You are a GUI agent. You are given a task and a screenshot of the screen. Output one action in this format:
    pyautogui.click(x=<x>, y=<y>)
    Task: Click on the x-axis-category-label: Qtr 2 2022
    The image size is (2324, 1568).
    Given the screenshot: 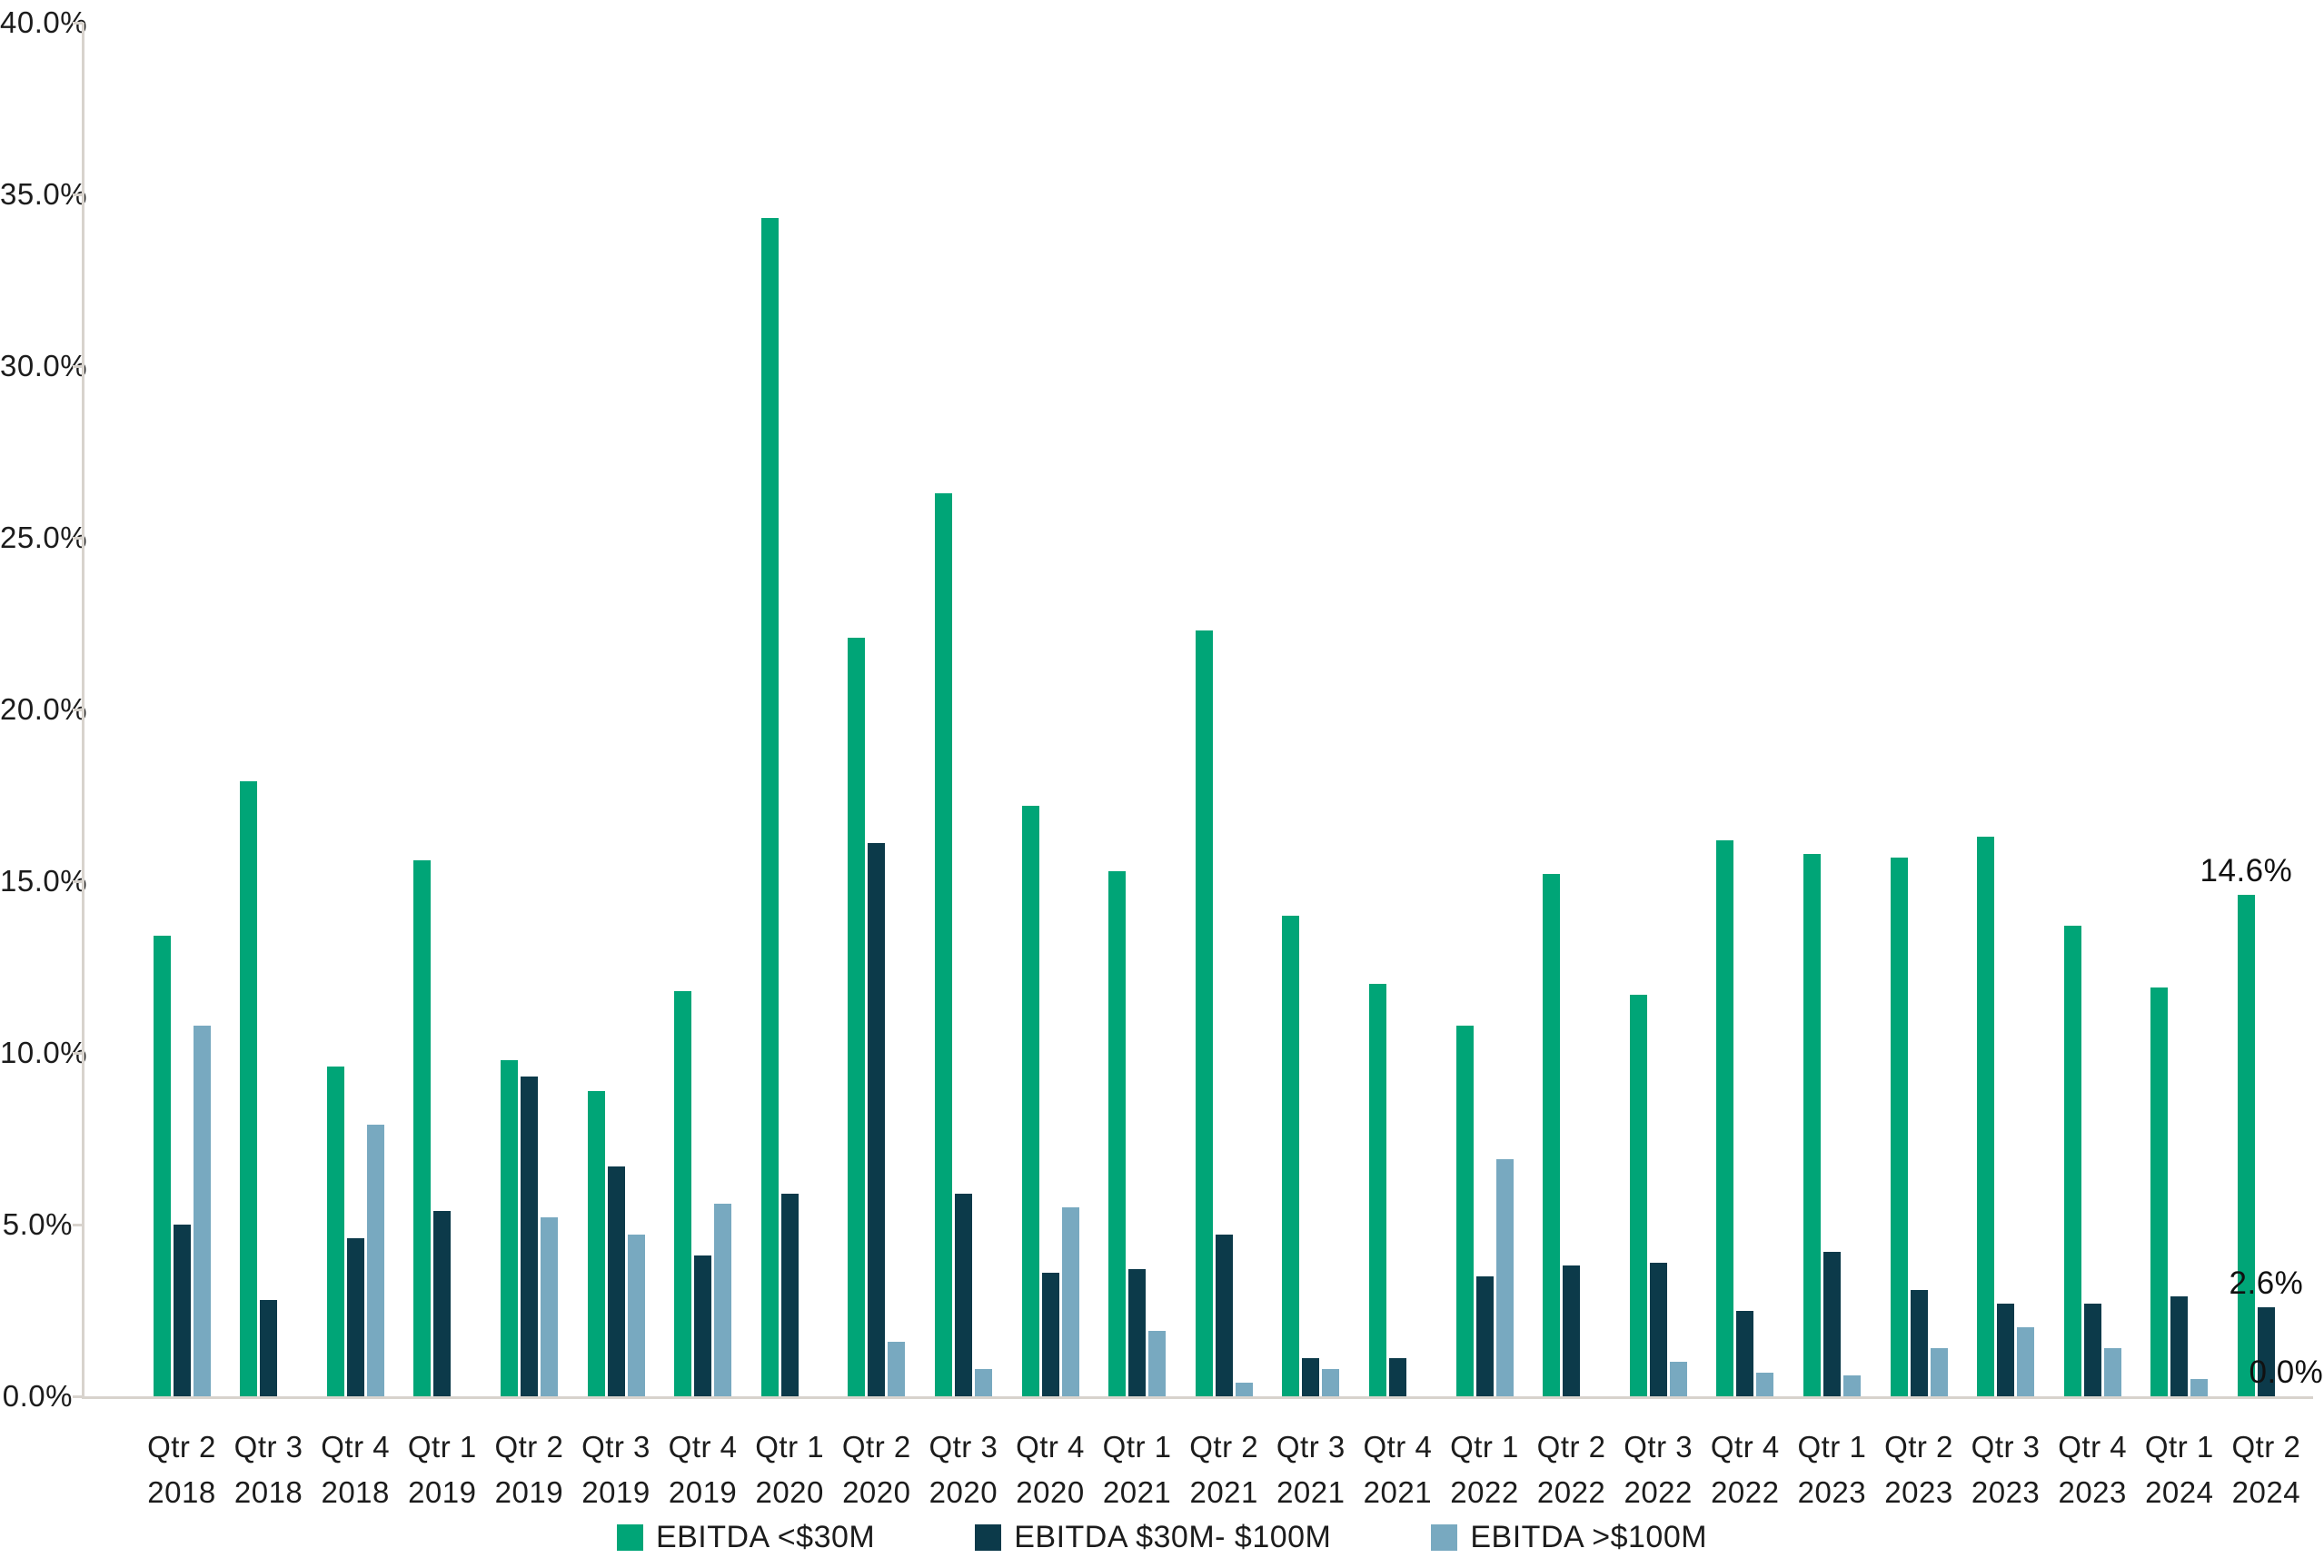 What is the action you would take?
    pyautogui.click(x=1572, y=1469)
    